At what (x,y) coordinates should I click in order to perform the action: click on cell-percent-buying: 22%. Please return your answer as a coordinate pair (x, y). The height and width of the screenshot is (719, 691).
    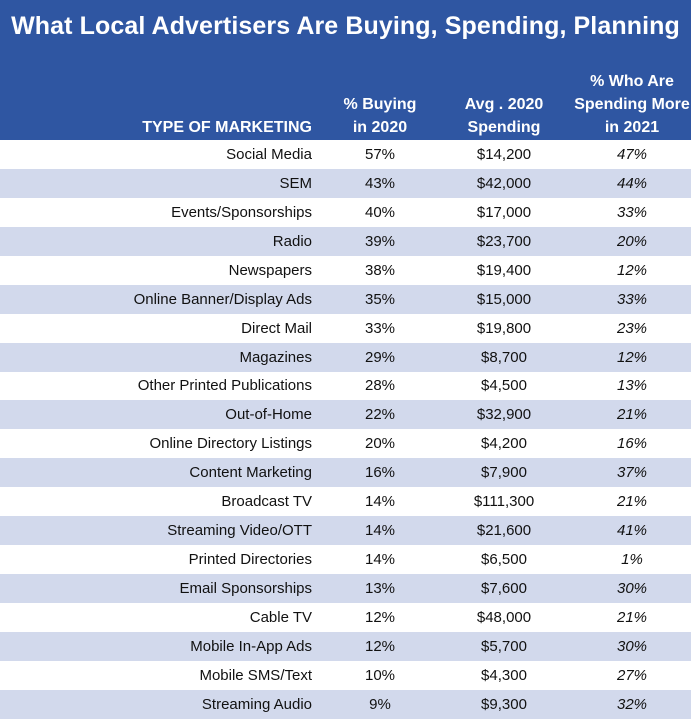
    Looking at the image, I should click on (380, 415).